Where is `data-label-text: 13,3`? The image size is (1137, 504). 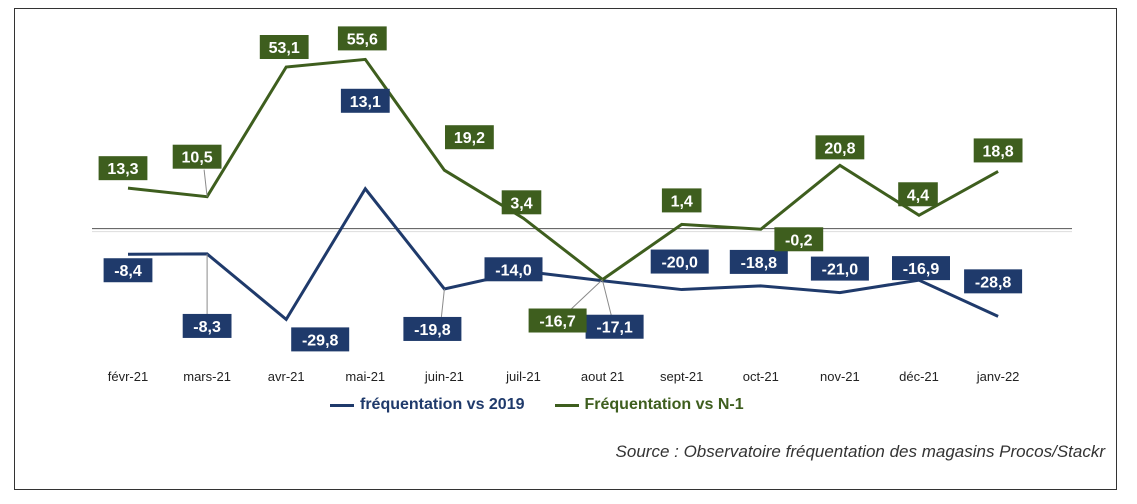 data-label-text: 13,3 is located at coordinates (122, 169).